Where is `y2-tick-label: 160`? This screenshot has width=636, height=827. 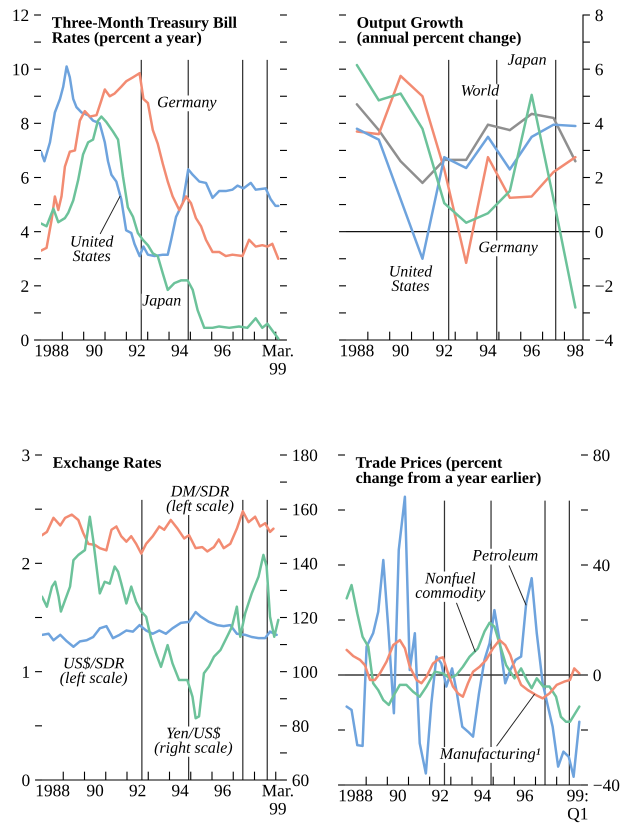 y2-tick-label: 160 is located at coordinates (305, 510).